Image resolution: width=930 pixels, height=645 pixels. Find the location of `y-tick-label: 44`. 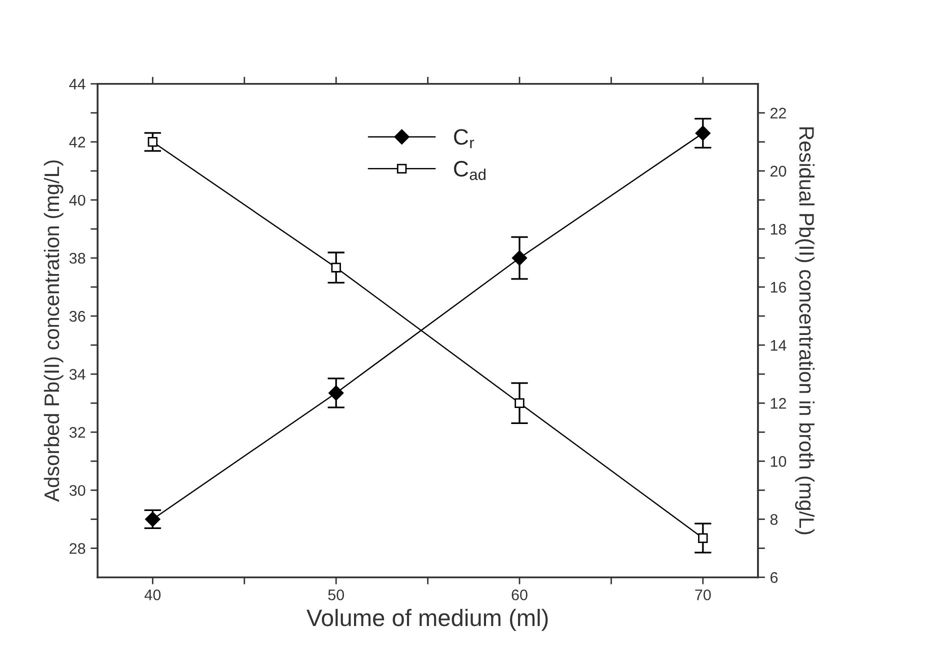

y-tick-label: 44 is located at coordinates (77, 84).